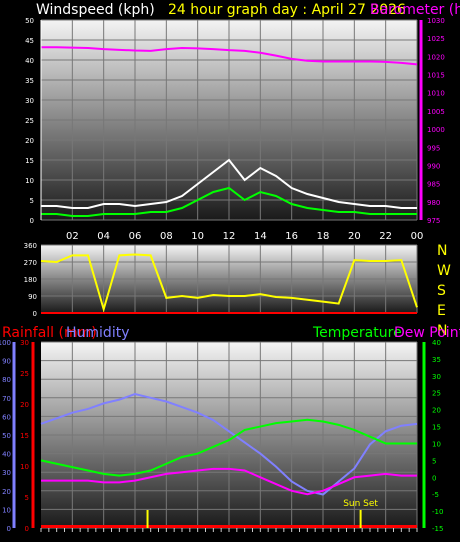  I want to click on hour-tick-label: 10, so click(197, 236).